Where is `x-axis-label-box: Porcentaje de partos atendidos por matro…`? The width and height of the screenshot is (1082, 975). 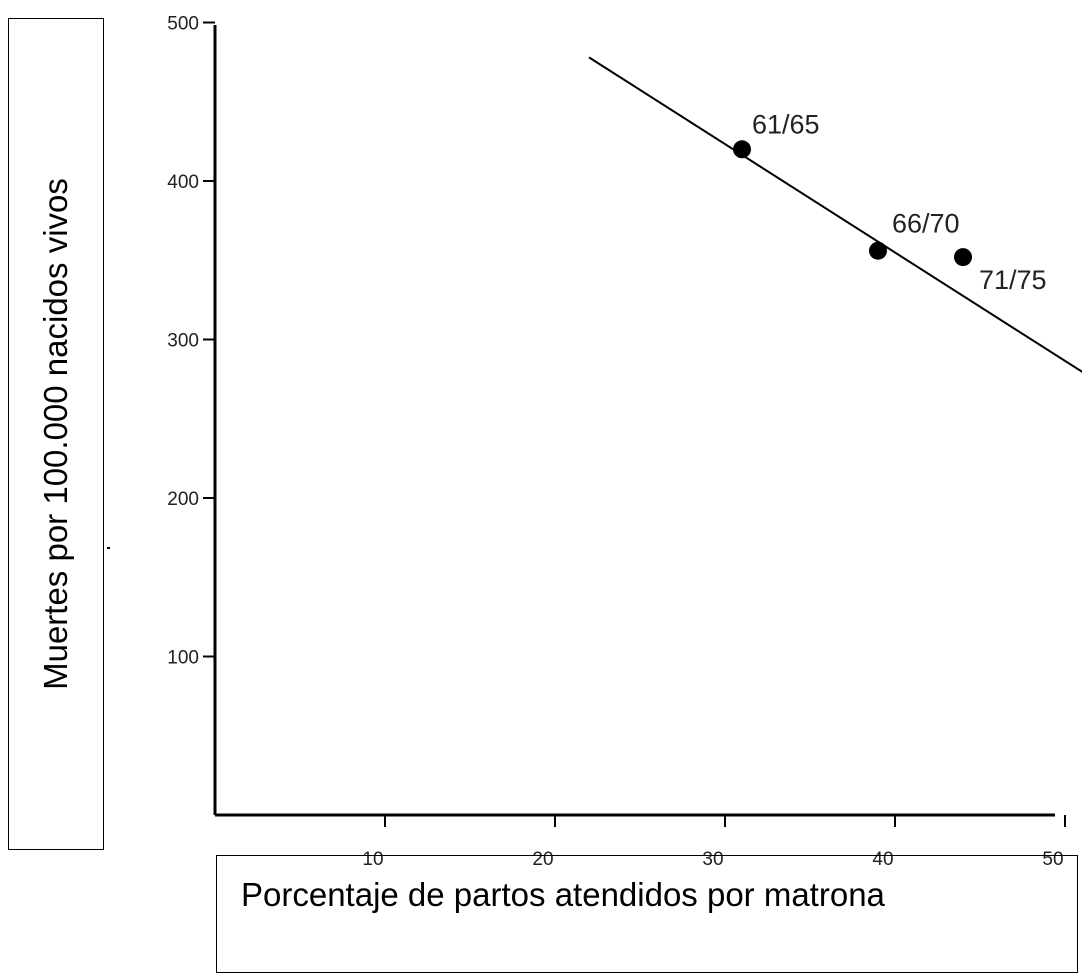
x-axis-label-box: Porcentaje de partos atendidos por matro… is located at coordinates (647, 914).